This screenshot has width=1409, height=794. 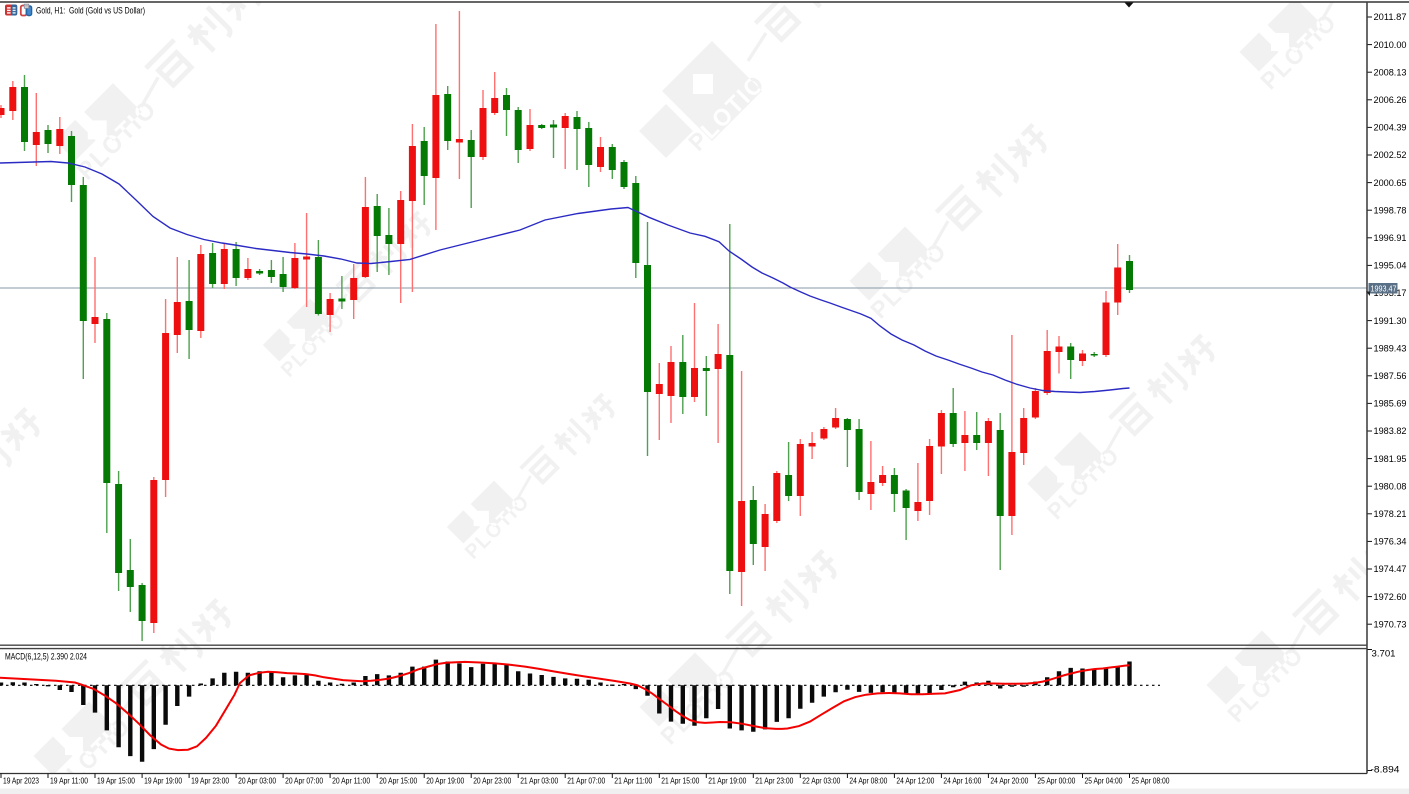 I want to click on svg-text: 1996.91, so click(x=1390, y=238).